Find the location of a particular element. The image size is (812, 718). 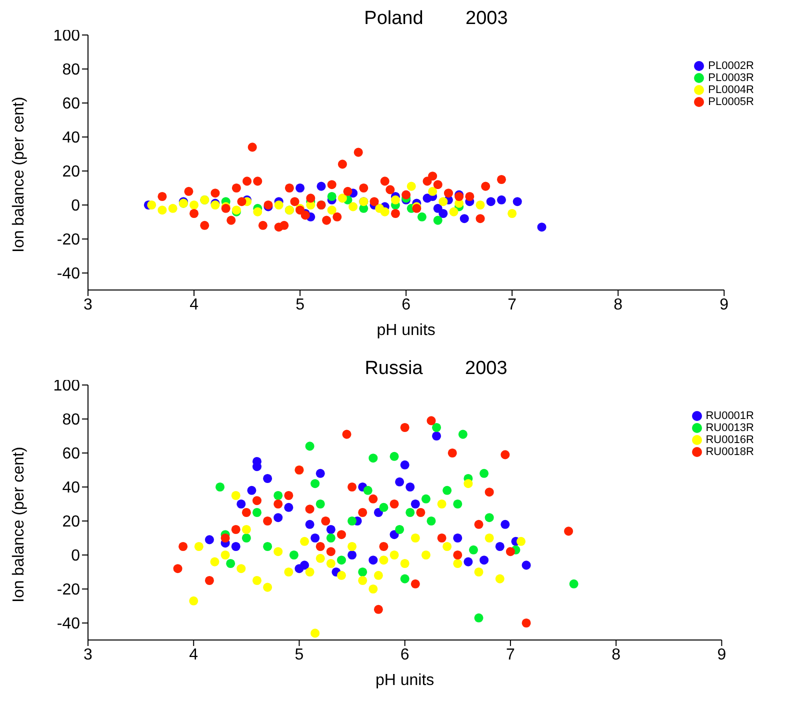

legend-label: RU0018R is located at coordinates (730, 452).